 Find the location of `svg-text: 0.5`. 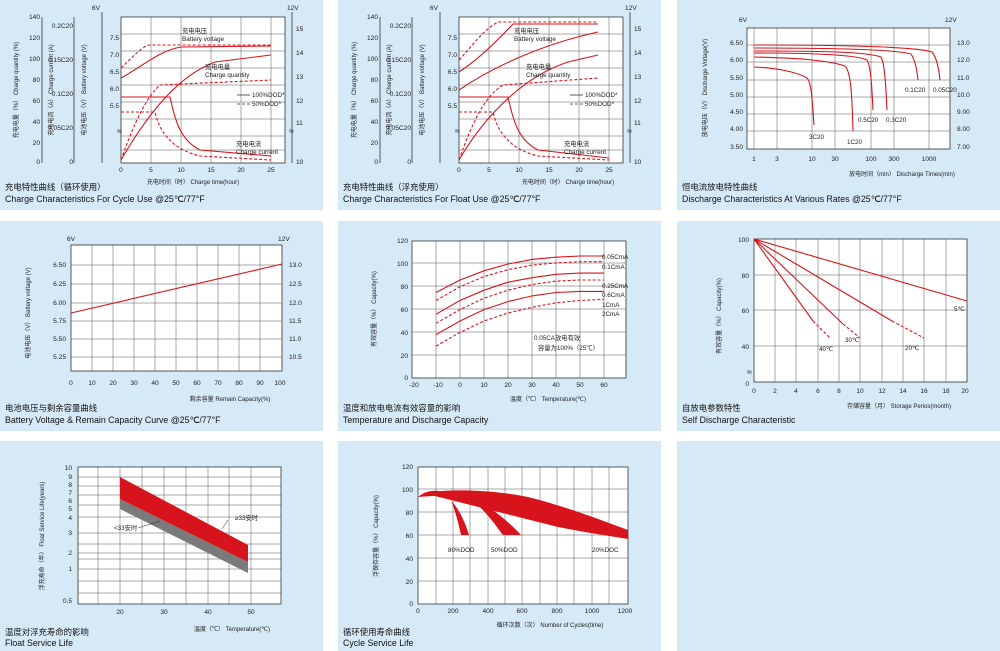

svg-text: 0.5 is located at coordinates (67, 601).